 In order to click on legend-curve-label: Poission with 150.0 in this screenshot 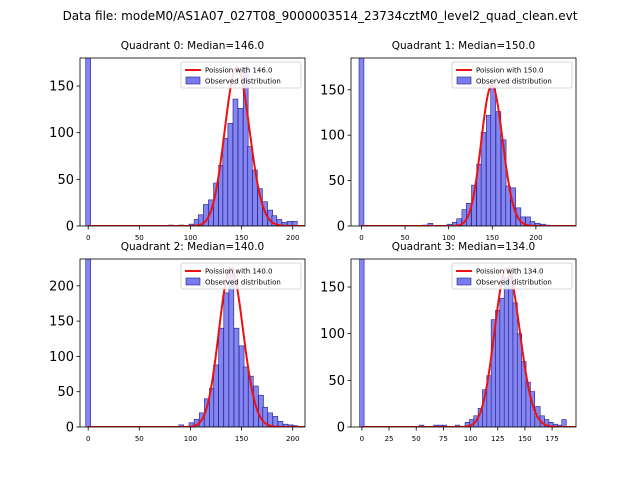, I will do `click(510, 71)`.